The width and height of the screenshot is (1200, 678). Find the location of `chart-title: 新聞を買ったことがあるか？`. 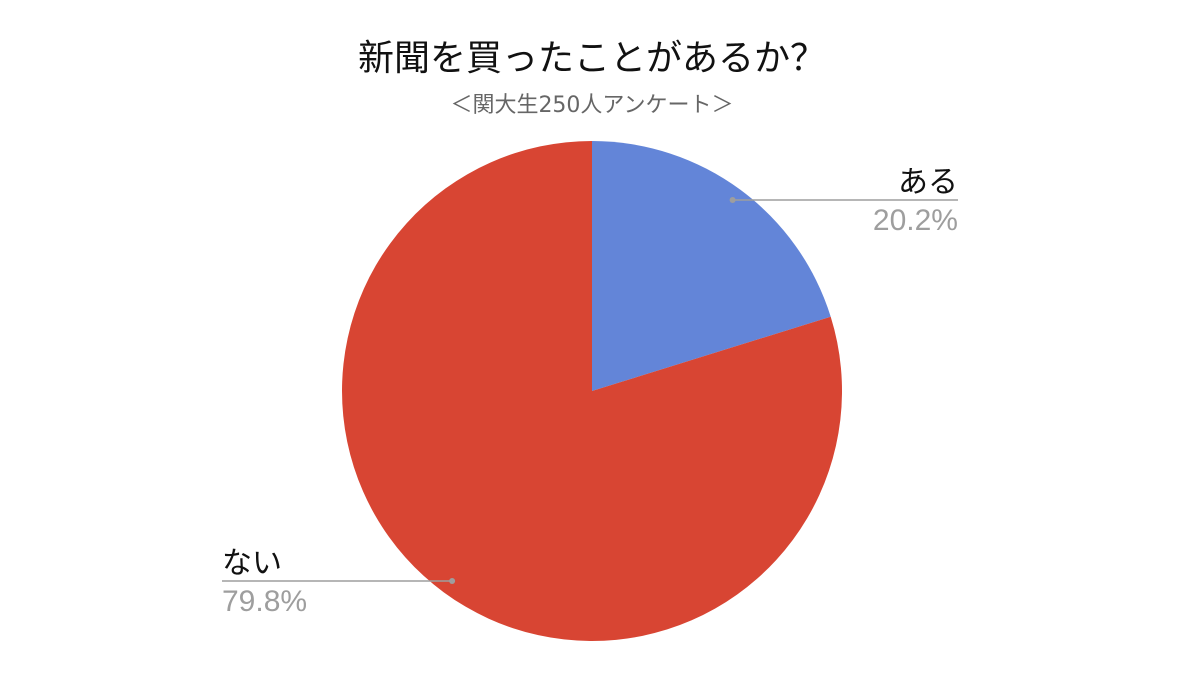

chart-title: 新聞を買ったことがあるか？ is located at coordinates (592, 58).